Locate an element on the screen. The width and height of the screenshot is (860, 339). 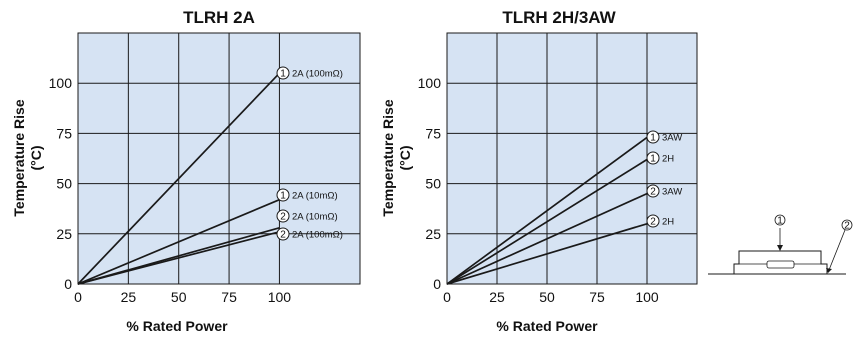
marker-label-2: 2 is located at coordinates (847, 226).